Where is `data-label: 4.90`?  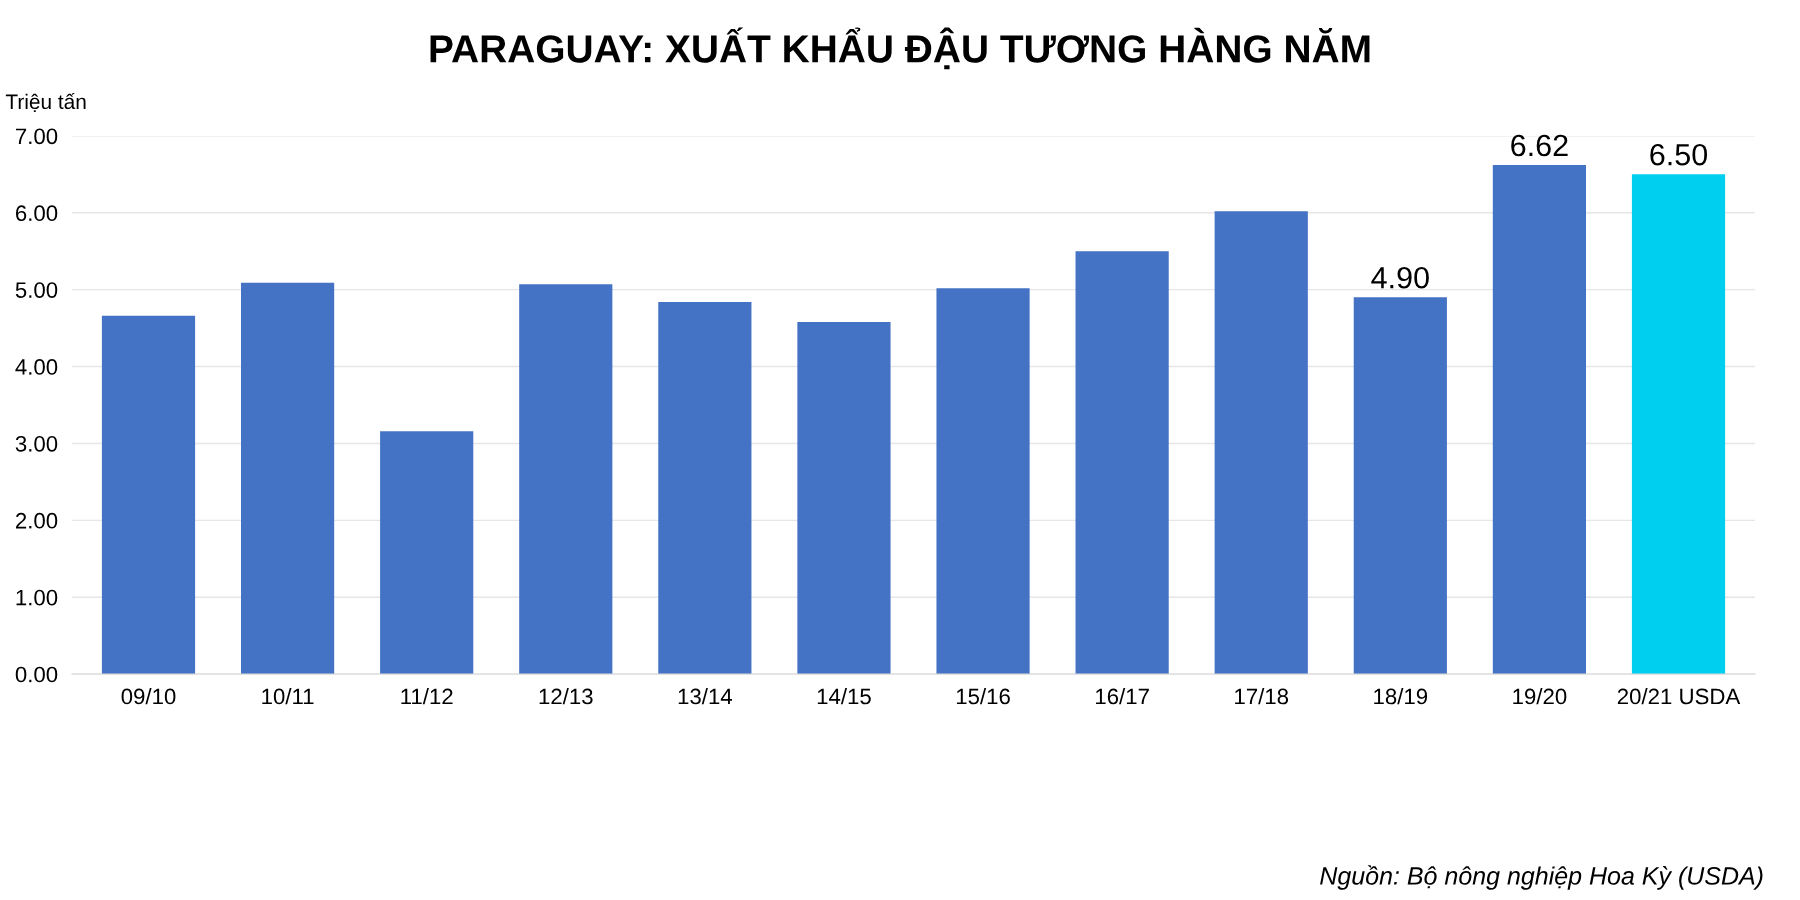 data-label: 4.90 is located at coordinates (1400, 277).